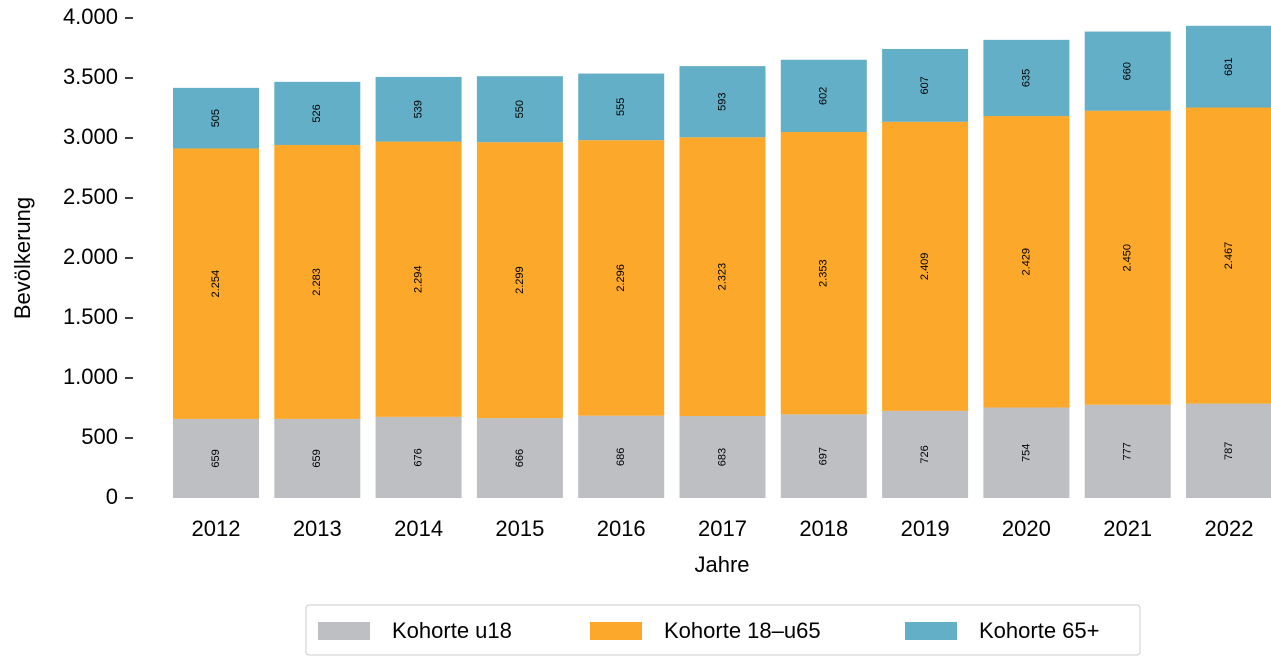 The height and width of the screenshot is (665, 1271). I want to click on data-label: 2.409, so click(925, 267).